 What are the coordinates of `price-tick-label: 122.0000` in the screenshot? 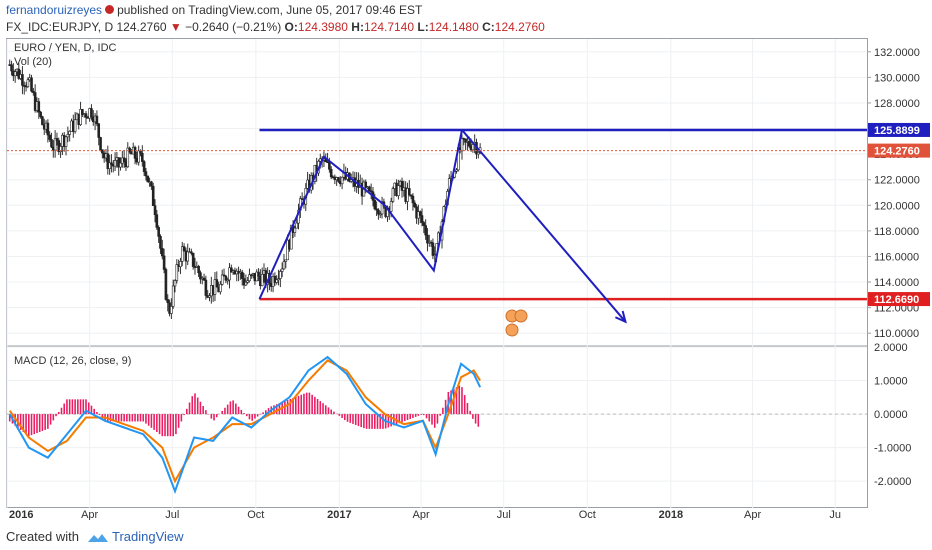 It's located at (897, 181).